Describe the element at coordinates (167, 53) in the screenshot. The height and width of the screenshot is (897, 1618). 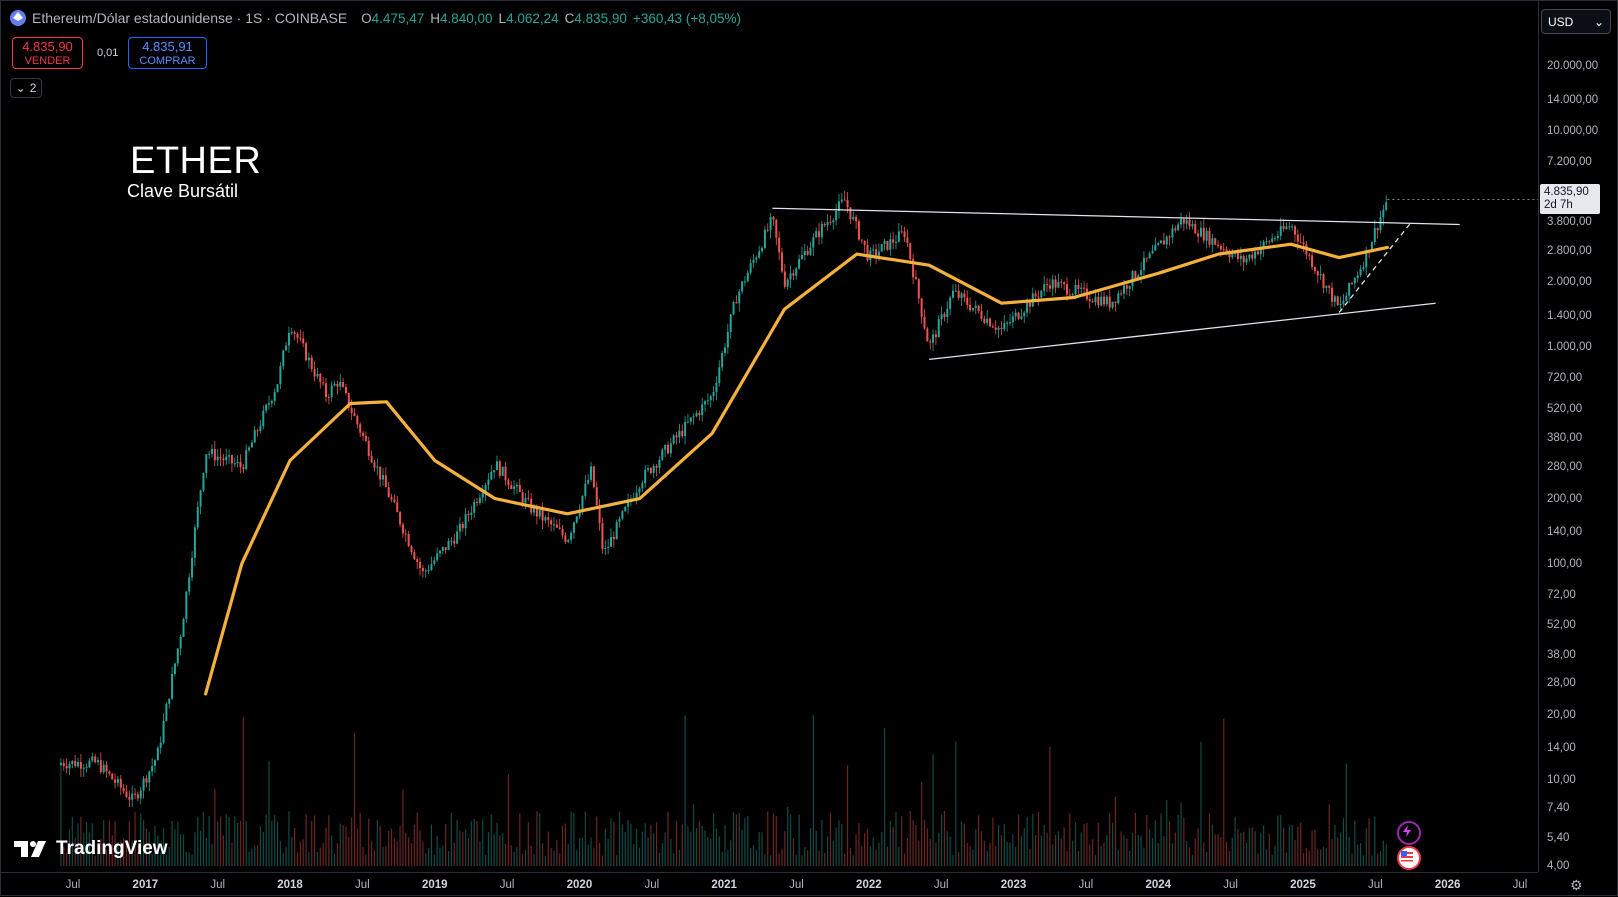
I see `buy-button: 4.835,91 COMPRAR` at that location.